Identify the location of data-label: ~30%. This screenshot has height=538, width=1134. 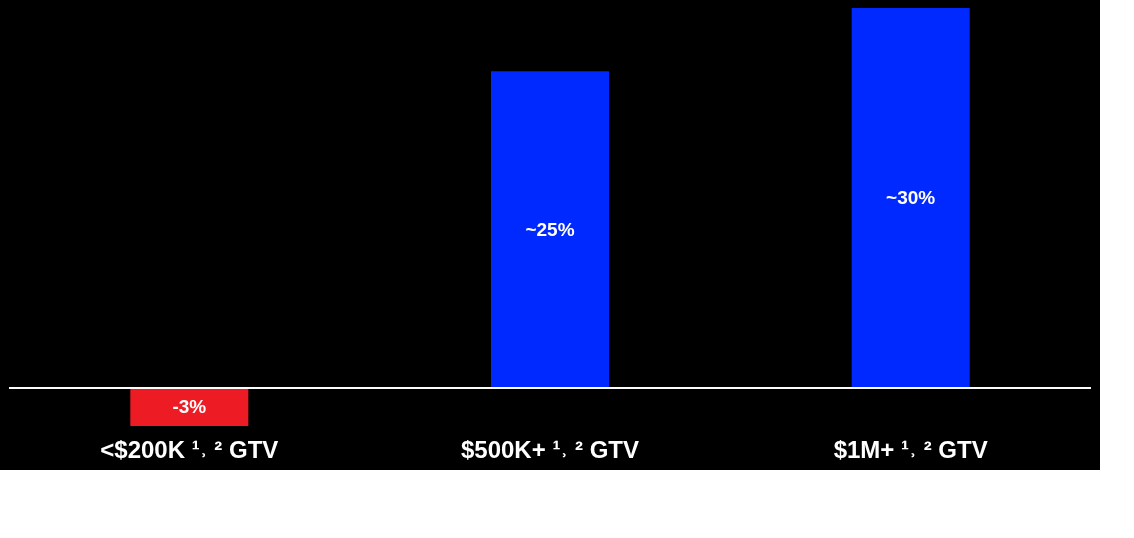
(911, 197).